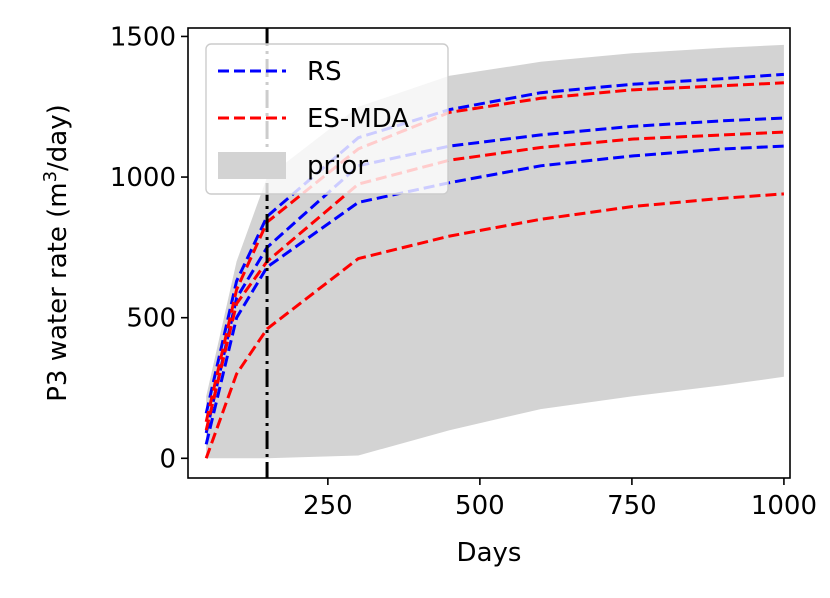 This screenshot has width=830, height=598. I want to click on legend-label-es-mda: ES-MDA, so click(358, 119).